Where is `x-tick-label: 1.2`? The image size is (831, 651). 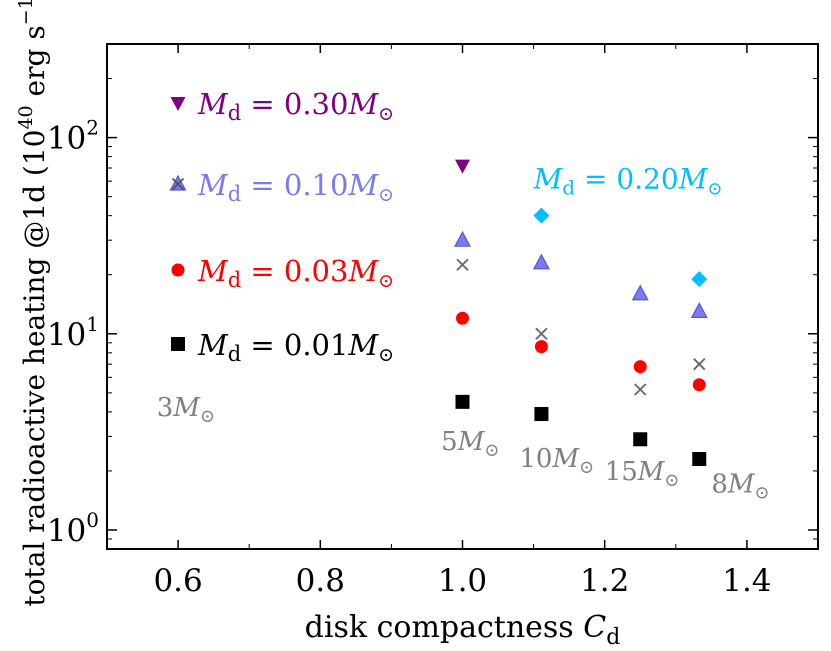 x-tick-label: 1.2 is located at coordinates (604, 581).